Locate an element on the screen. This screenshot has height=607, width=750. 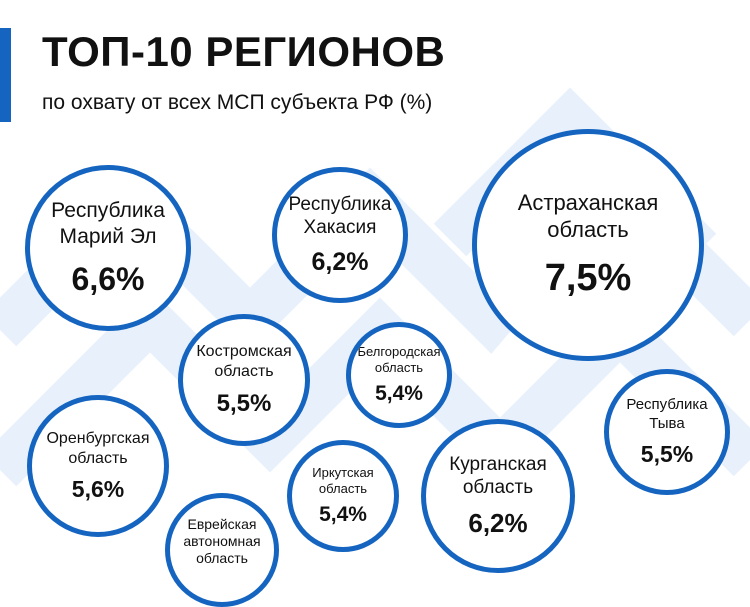
region-name: Оренбургская область is located at coordinates (97, 448).